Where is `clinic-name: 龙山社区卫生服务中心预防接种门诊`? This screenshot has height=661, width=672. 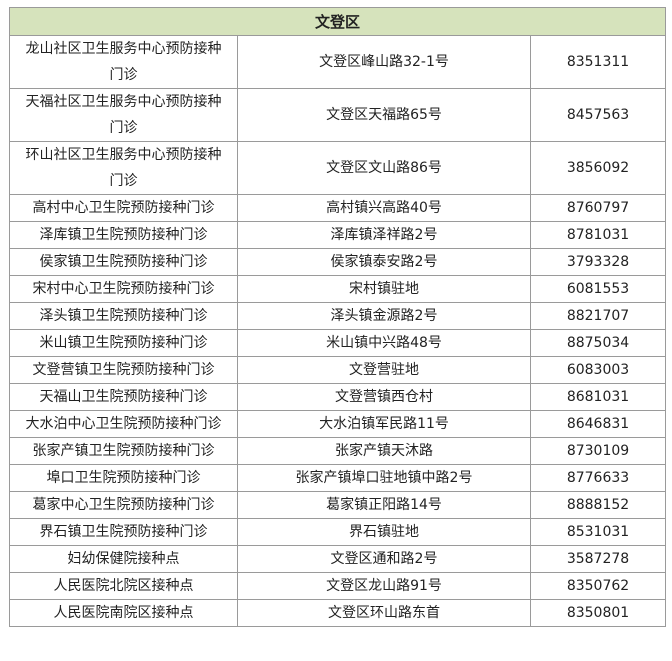
clinic-name: 龙山社区卫生服务中心预防接种门诊 is located at coordinates (123, 62).